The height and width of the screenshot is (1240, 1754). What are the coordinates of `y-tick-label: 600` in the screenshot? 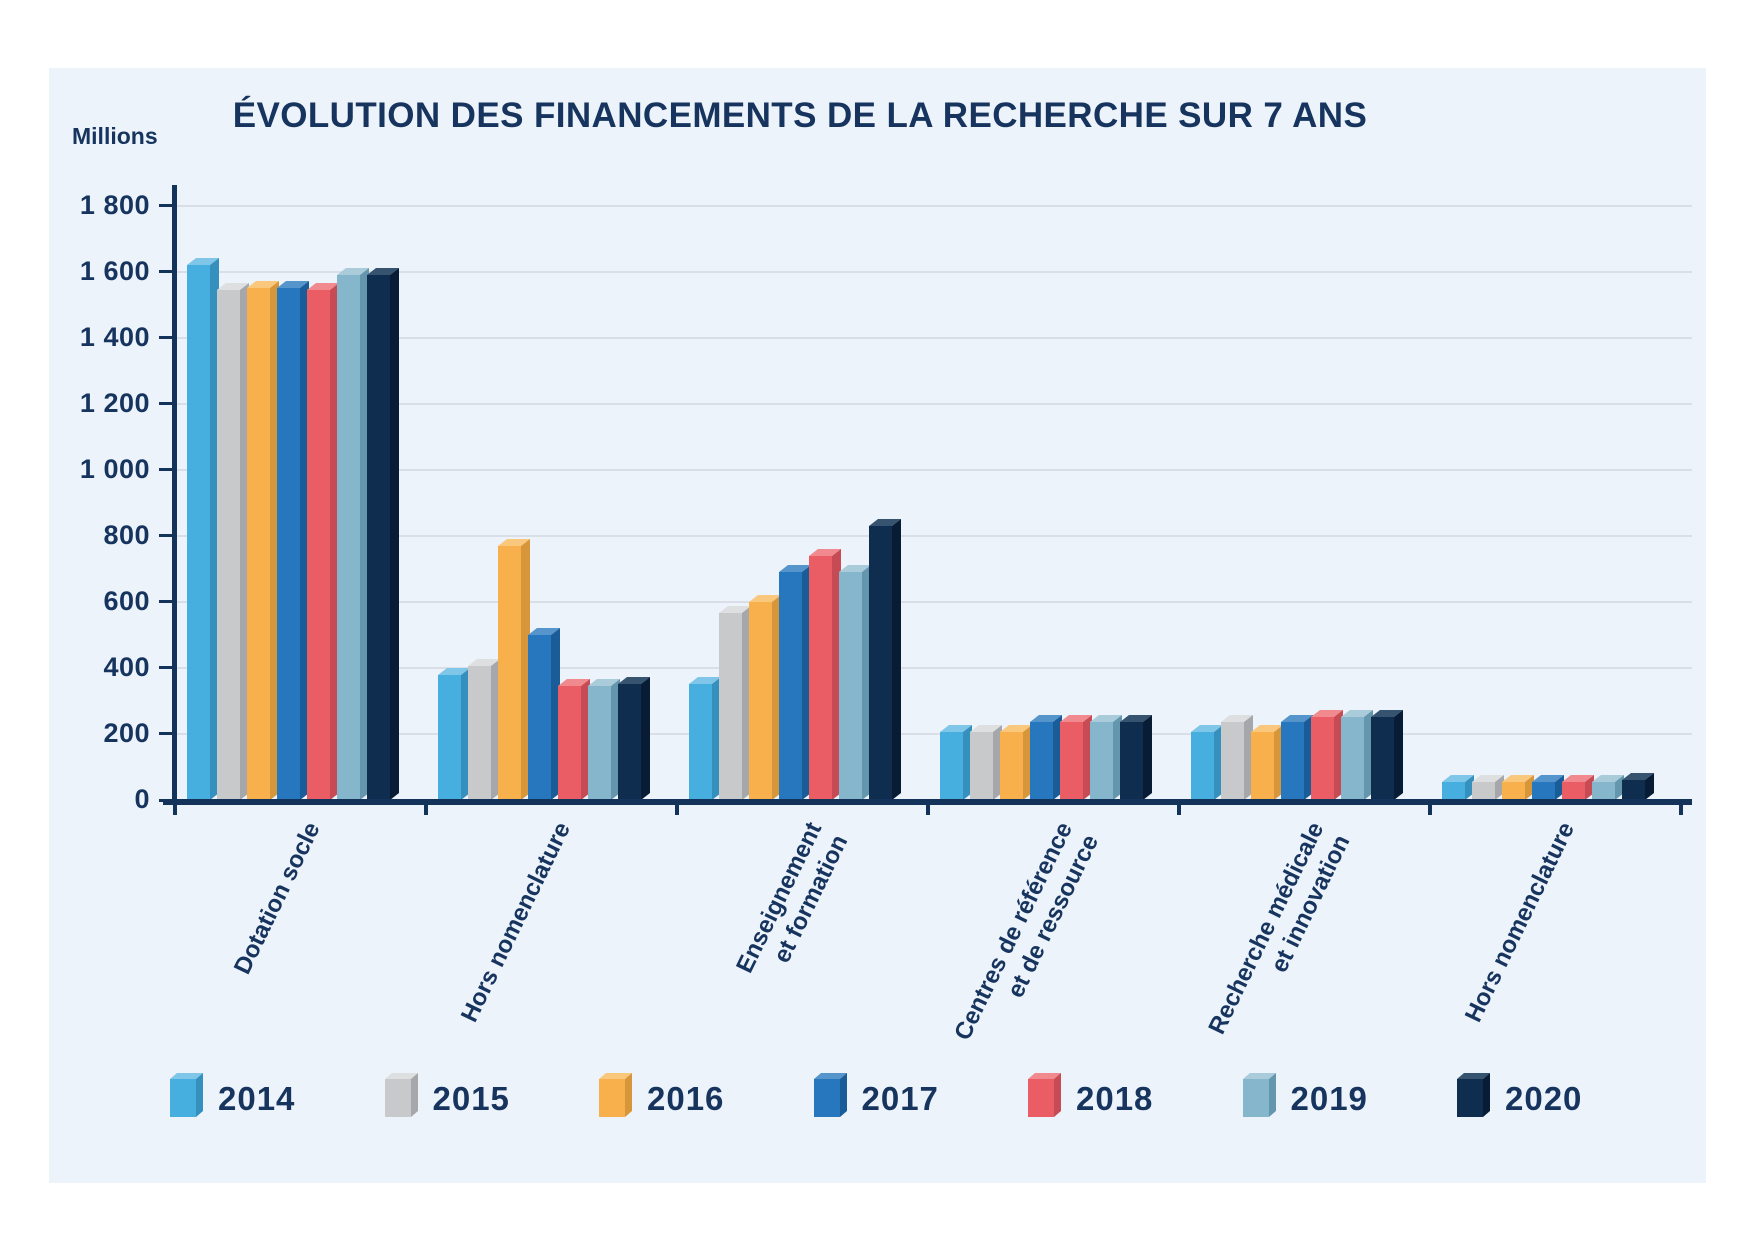 It's located at (126, 600).